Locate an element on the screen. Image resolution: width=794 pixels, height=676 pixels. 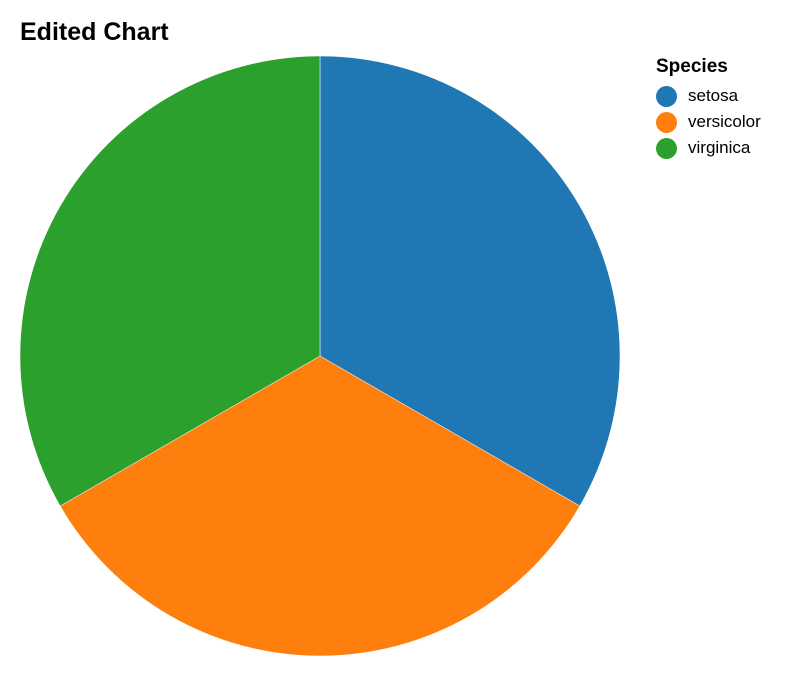
chart-title: Edited Chart is located at coordinates (94, 32).